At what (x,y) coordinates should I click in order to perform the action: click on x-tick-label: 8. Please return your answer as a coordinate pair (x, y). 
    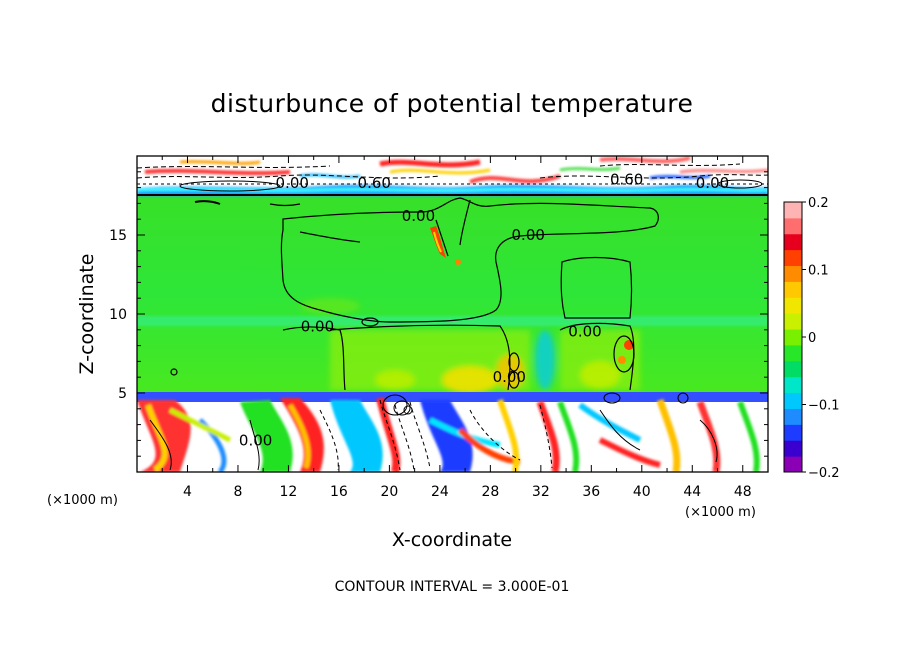
    Looking at the image, I should click on (237, 492).